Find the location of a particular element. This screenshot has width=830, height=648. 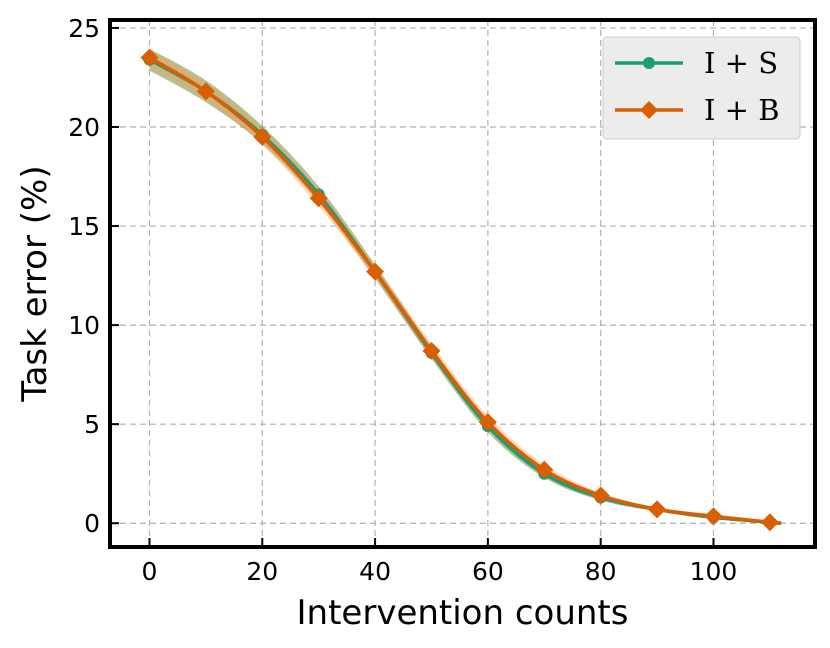

x-tick-label: 20 is located at coordinates (262, 571).